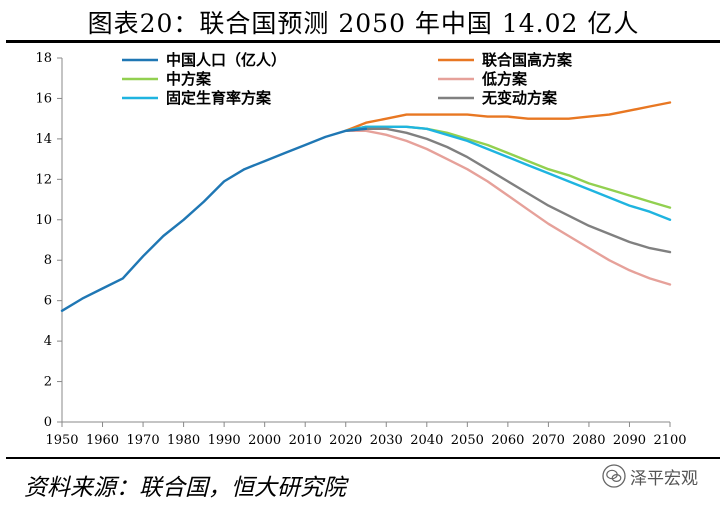  What do you see at coordinates (226, 60) in the screenshot?
I see `legend-label-0: 中国人口（亿人）` at bounding box center [226, 60].